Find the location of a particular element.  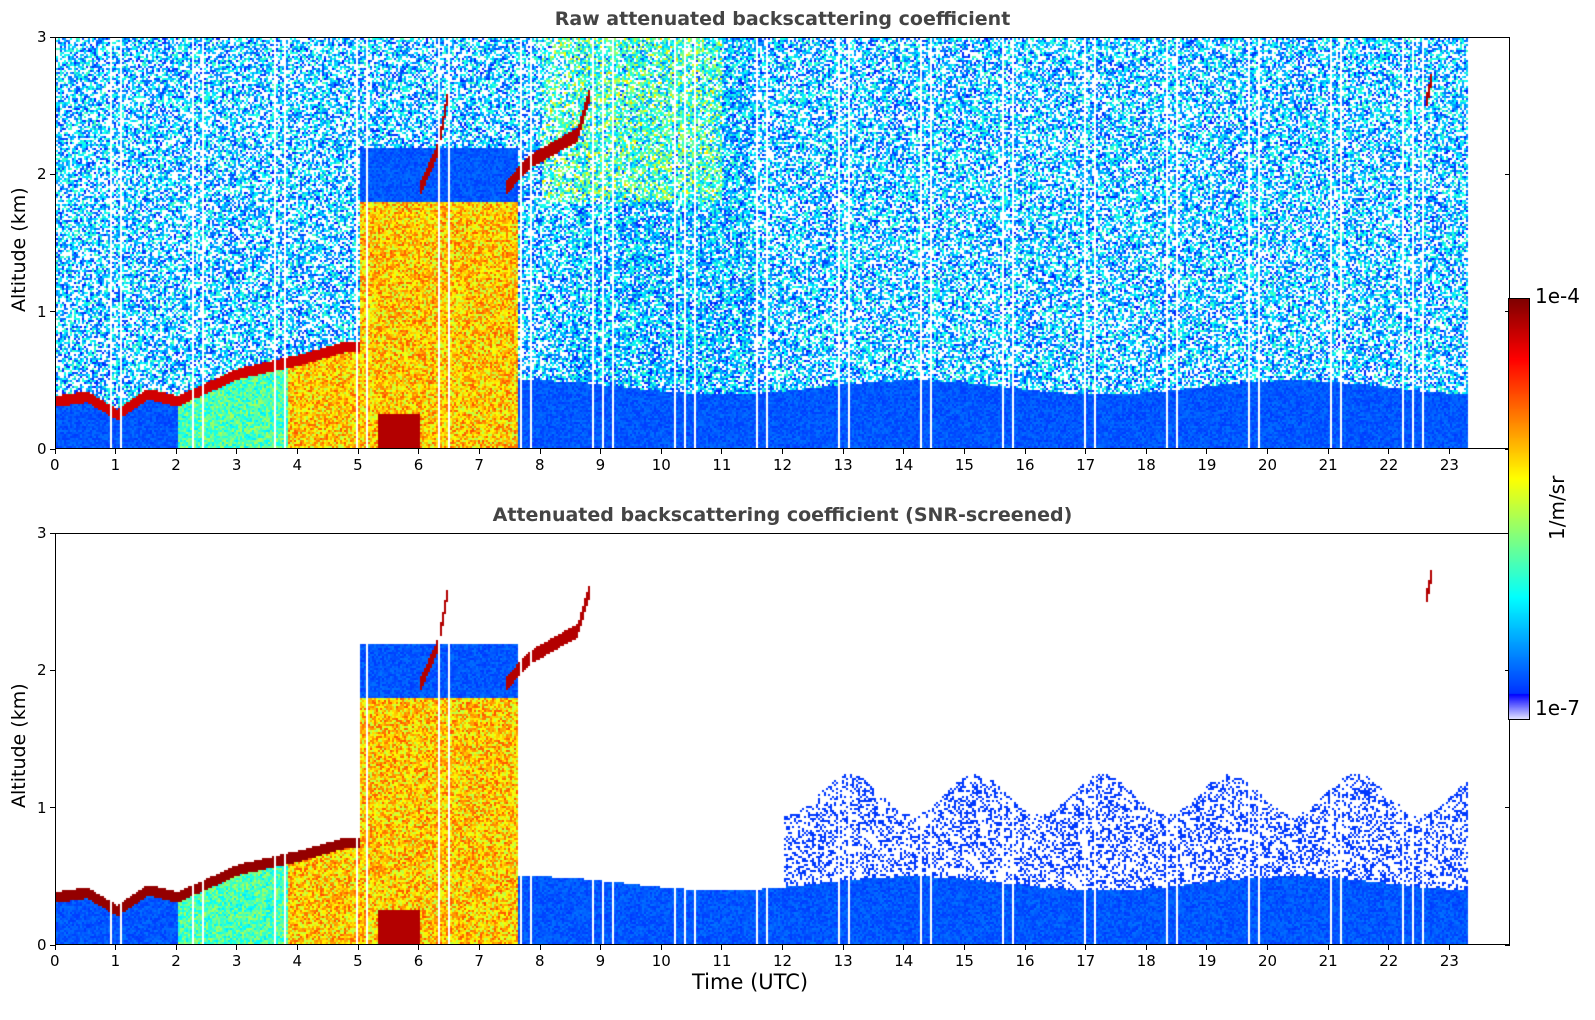

x-tick-label: 17 is located at coordinates (1086, 465).